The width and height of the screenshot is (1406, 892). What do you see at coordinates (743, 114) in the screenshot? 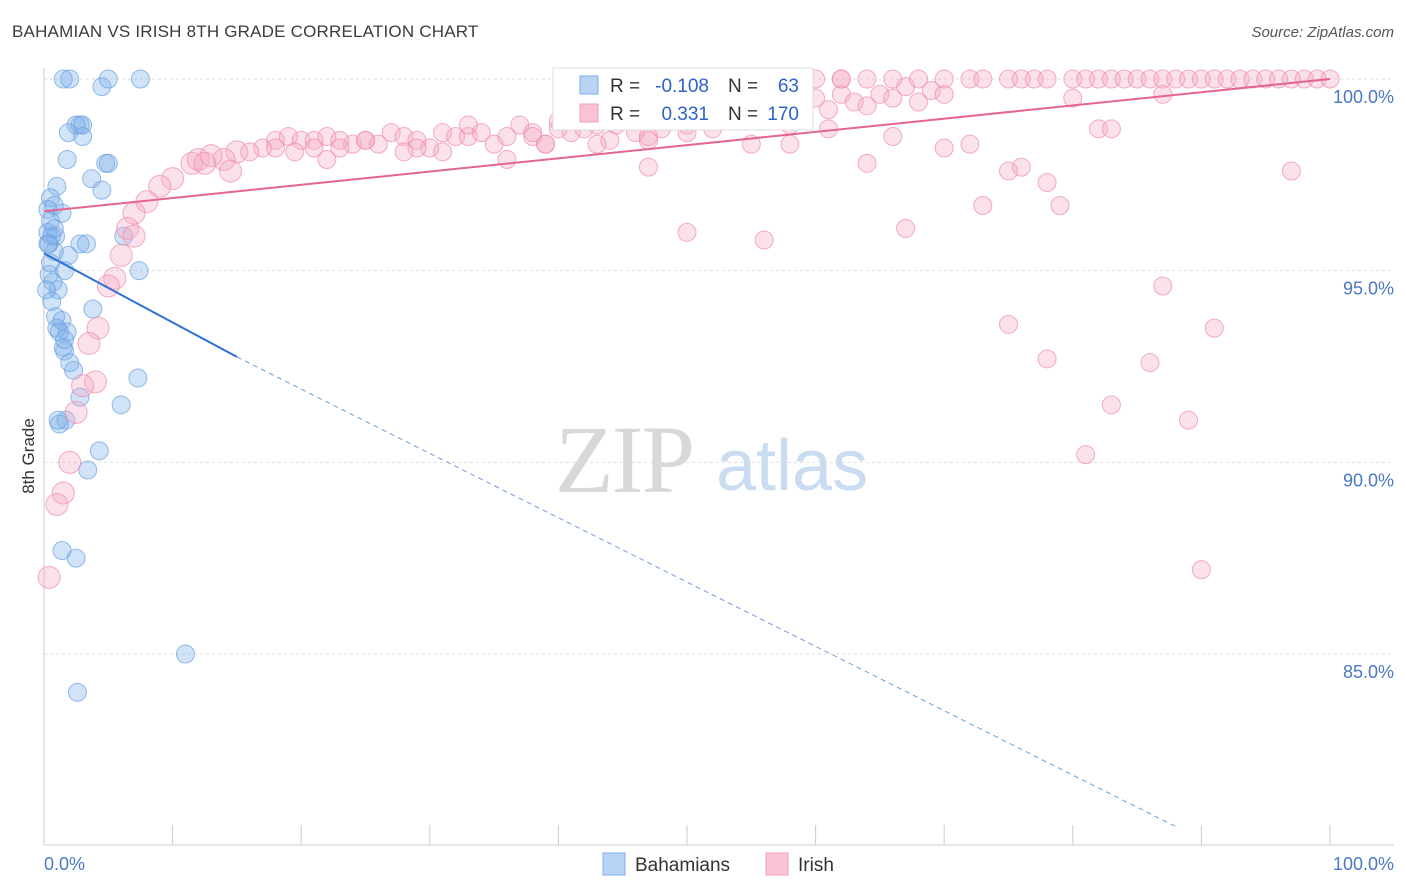
I see `legend-n-label-irish: N =` at bounding box center [743, 114].